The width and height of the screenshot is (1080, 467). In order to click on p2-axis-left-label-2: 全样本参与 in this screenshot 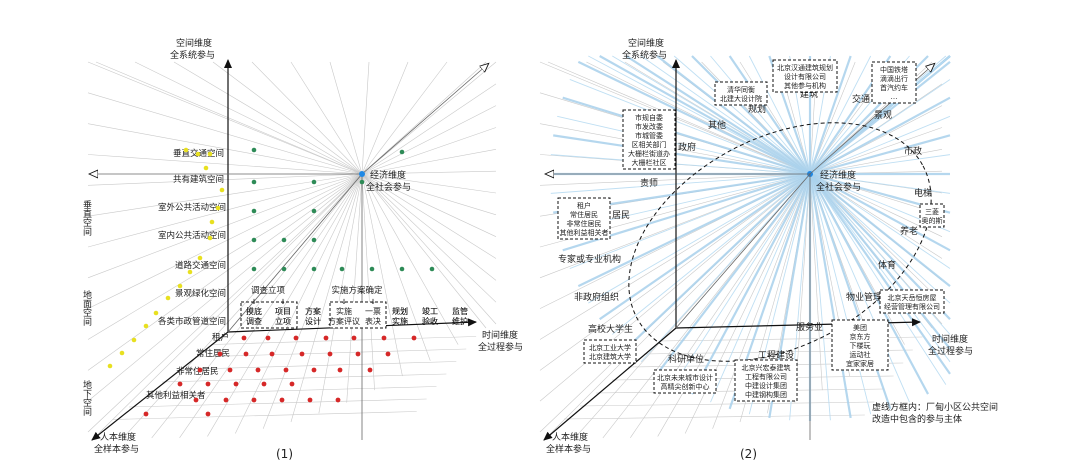, I will do `click(568, 449)`.